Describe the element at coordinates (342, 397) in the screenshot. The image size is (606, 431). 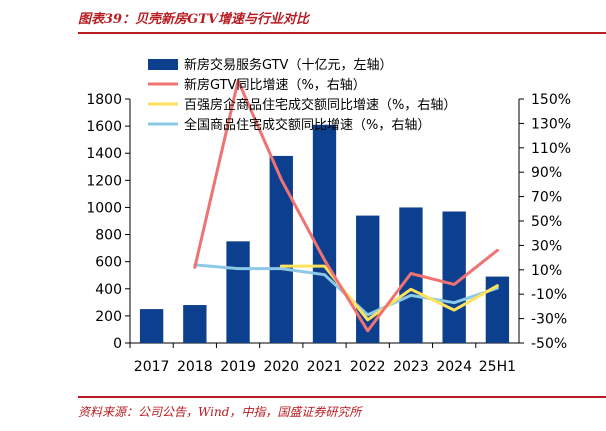
I see `source-rule` at that location.